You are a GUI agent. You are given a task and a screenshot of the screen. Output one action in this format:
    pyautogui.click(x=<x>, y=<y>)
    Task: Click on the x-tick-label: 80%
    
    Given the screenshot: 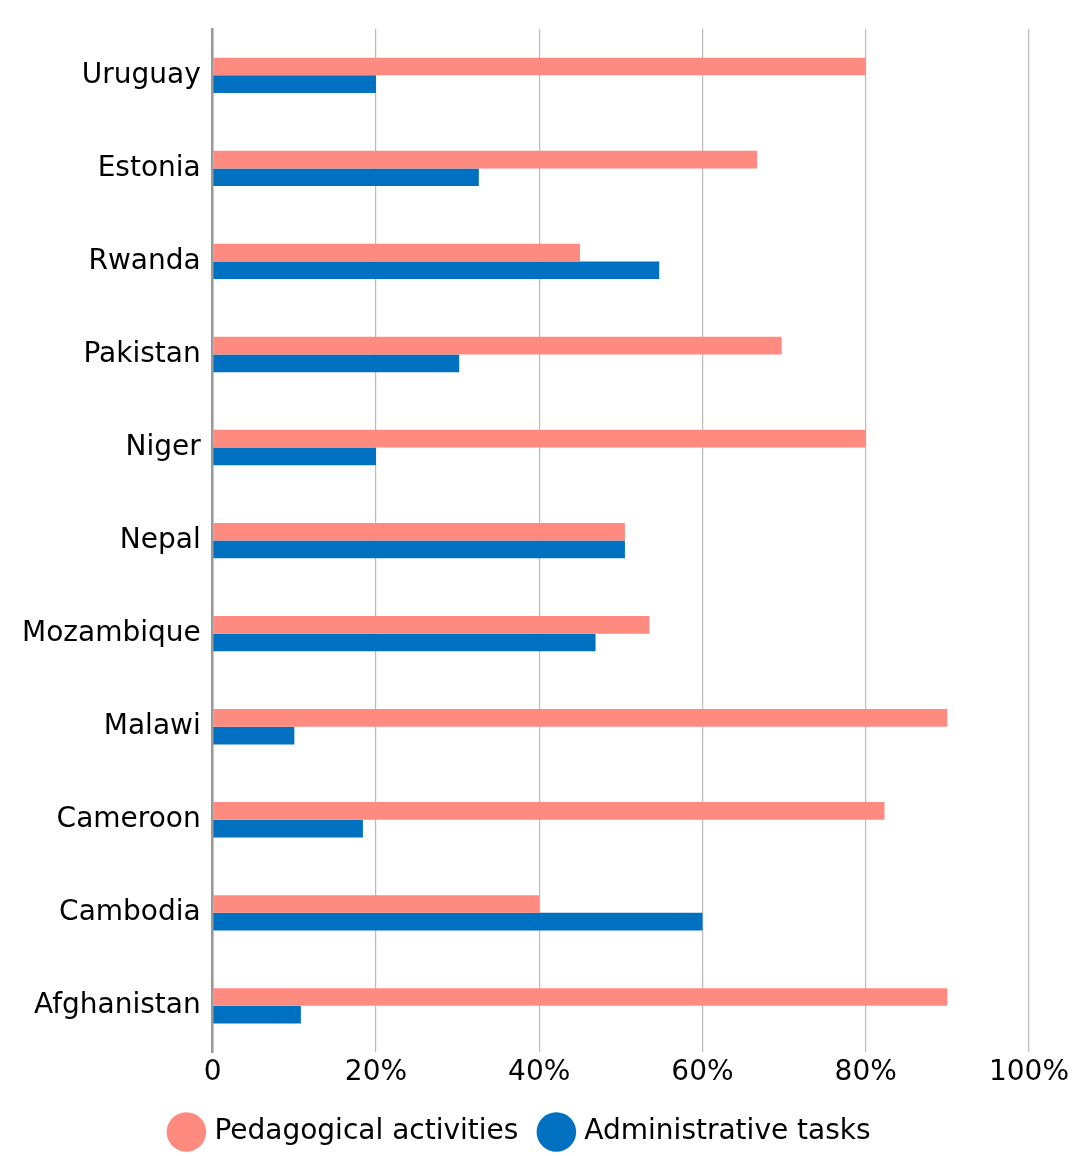 What is the action you would take?
    pyautogui.click(x=865, y=1071)
    